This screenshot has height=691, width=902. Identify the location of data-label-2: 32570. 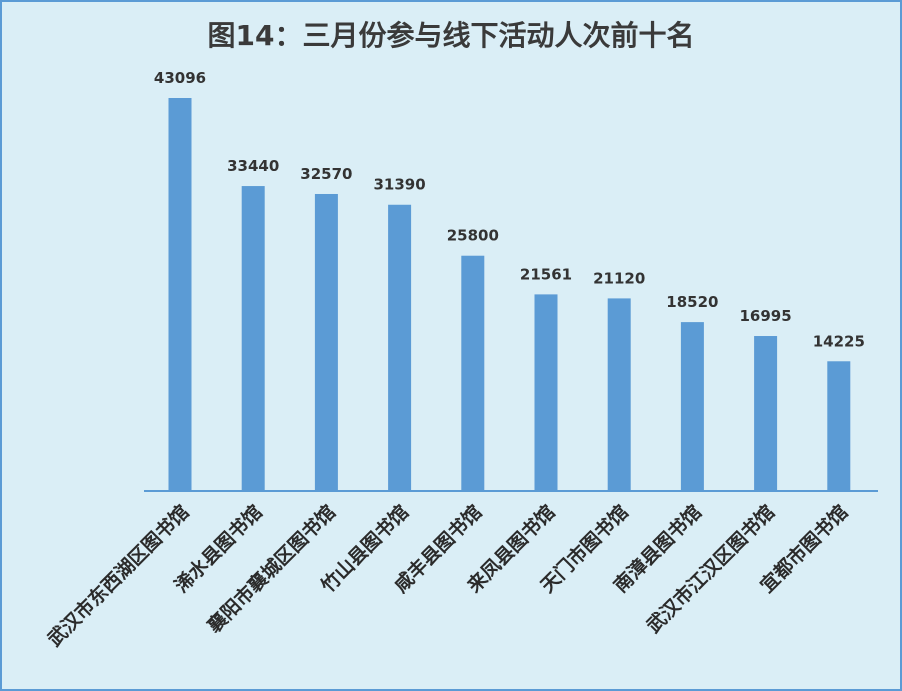
(326, 174).